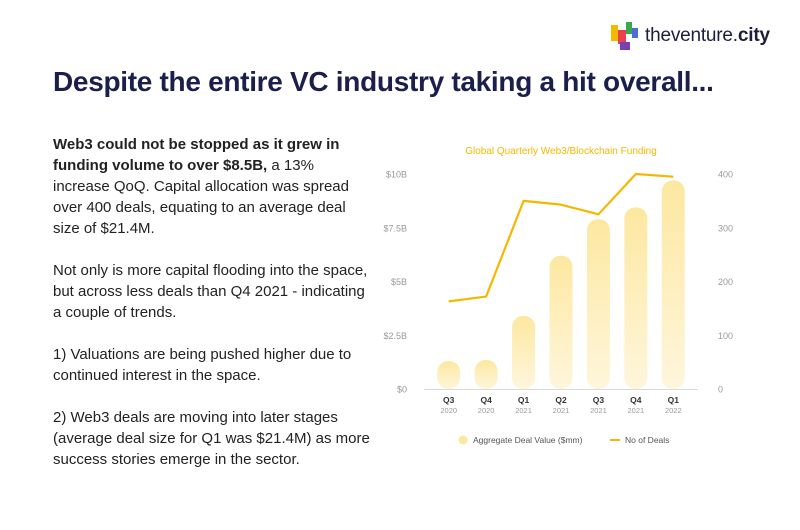 This screenshot has width=800, height=530. What do you see at coordinates (395, 228) in the screenshot?
I see `y-left-tick-label: $7.5B` at bounding box center [395, 228].